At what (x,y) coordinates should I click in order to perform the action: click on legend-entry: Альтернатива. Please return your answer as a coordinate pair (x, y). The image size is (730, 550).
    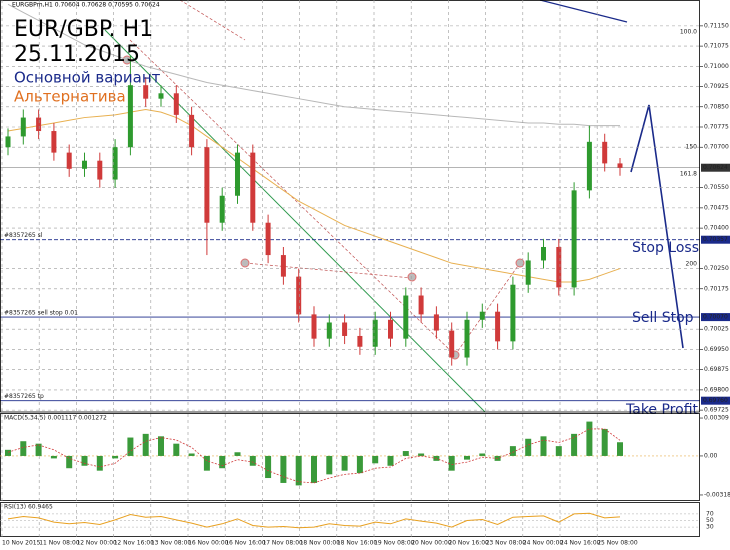
    Looking at the image, I should click on (70, 97).